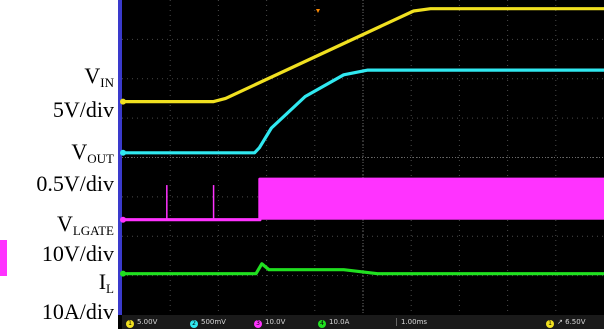 The width and height of the screenshot is (604, 329). Describe the element at coordinates (333, 323) in the screenshot. I see `ch4-scale-readout: 4 10.0A` at that location.